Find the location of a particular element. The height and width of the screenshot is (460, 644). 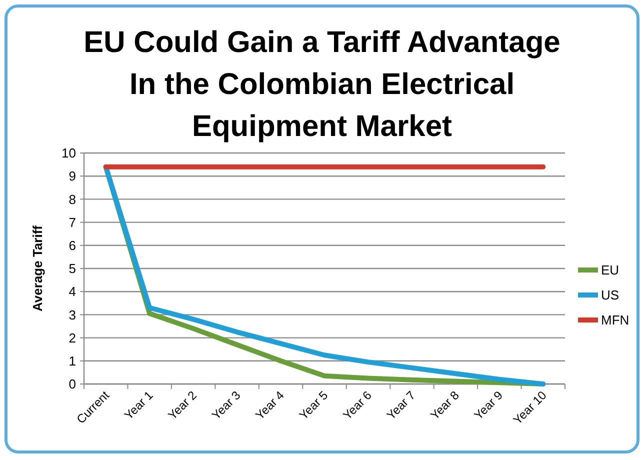

legend-label: MFN is located at coordinates (615, 320).